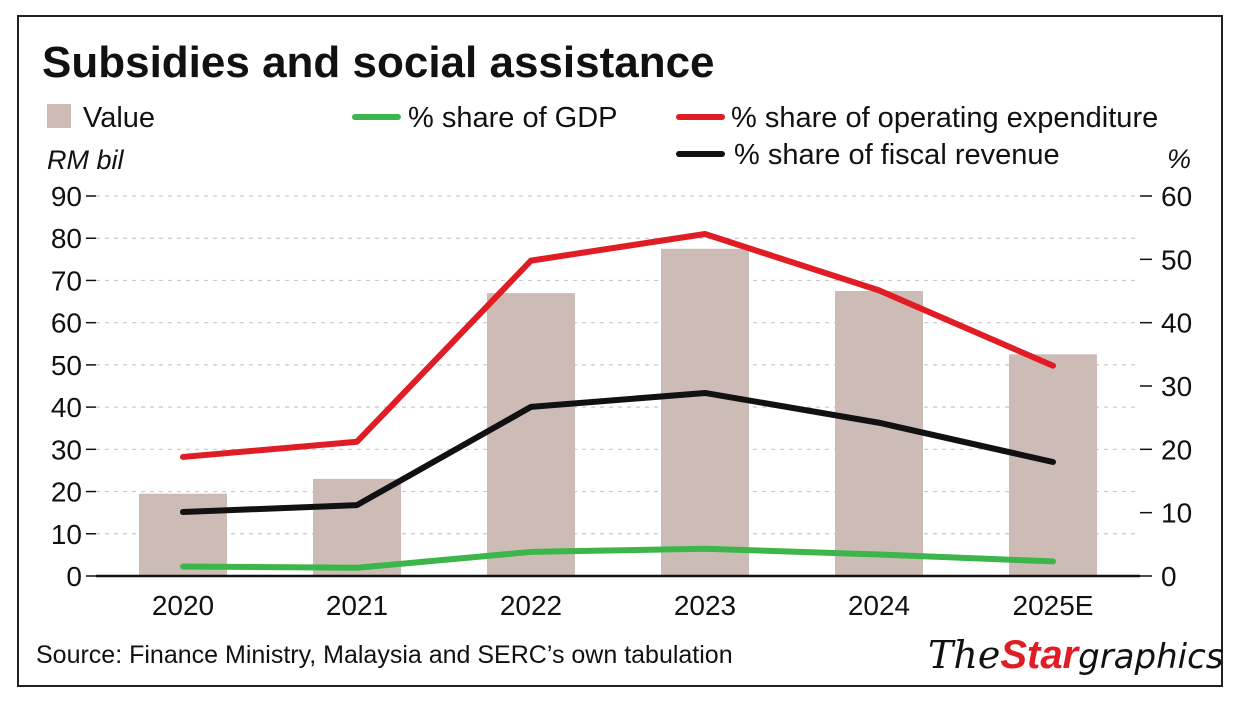 The height and width of the screenshot is (705, 1240). I want to click on series-line-gdp, so click(618, 558).